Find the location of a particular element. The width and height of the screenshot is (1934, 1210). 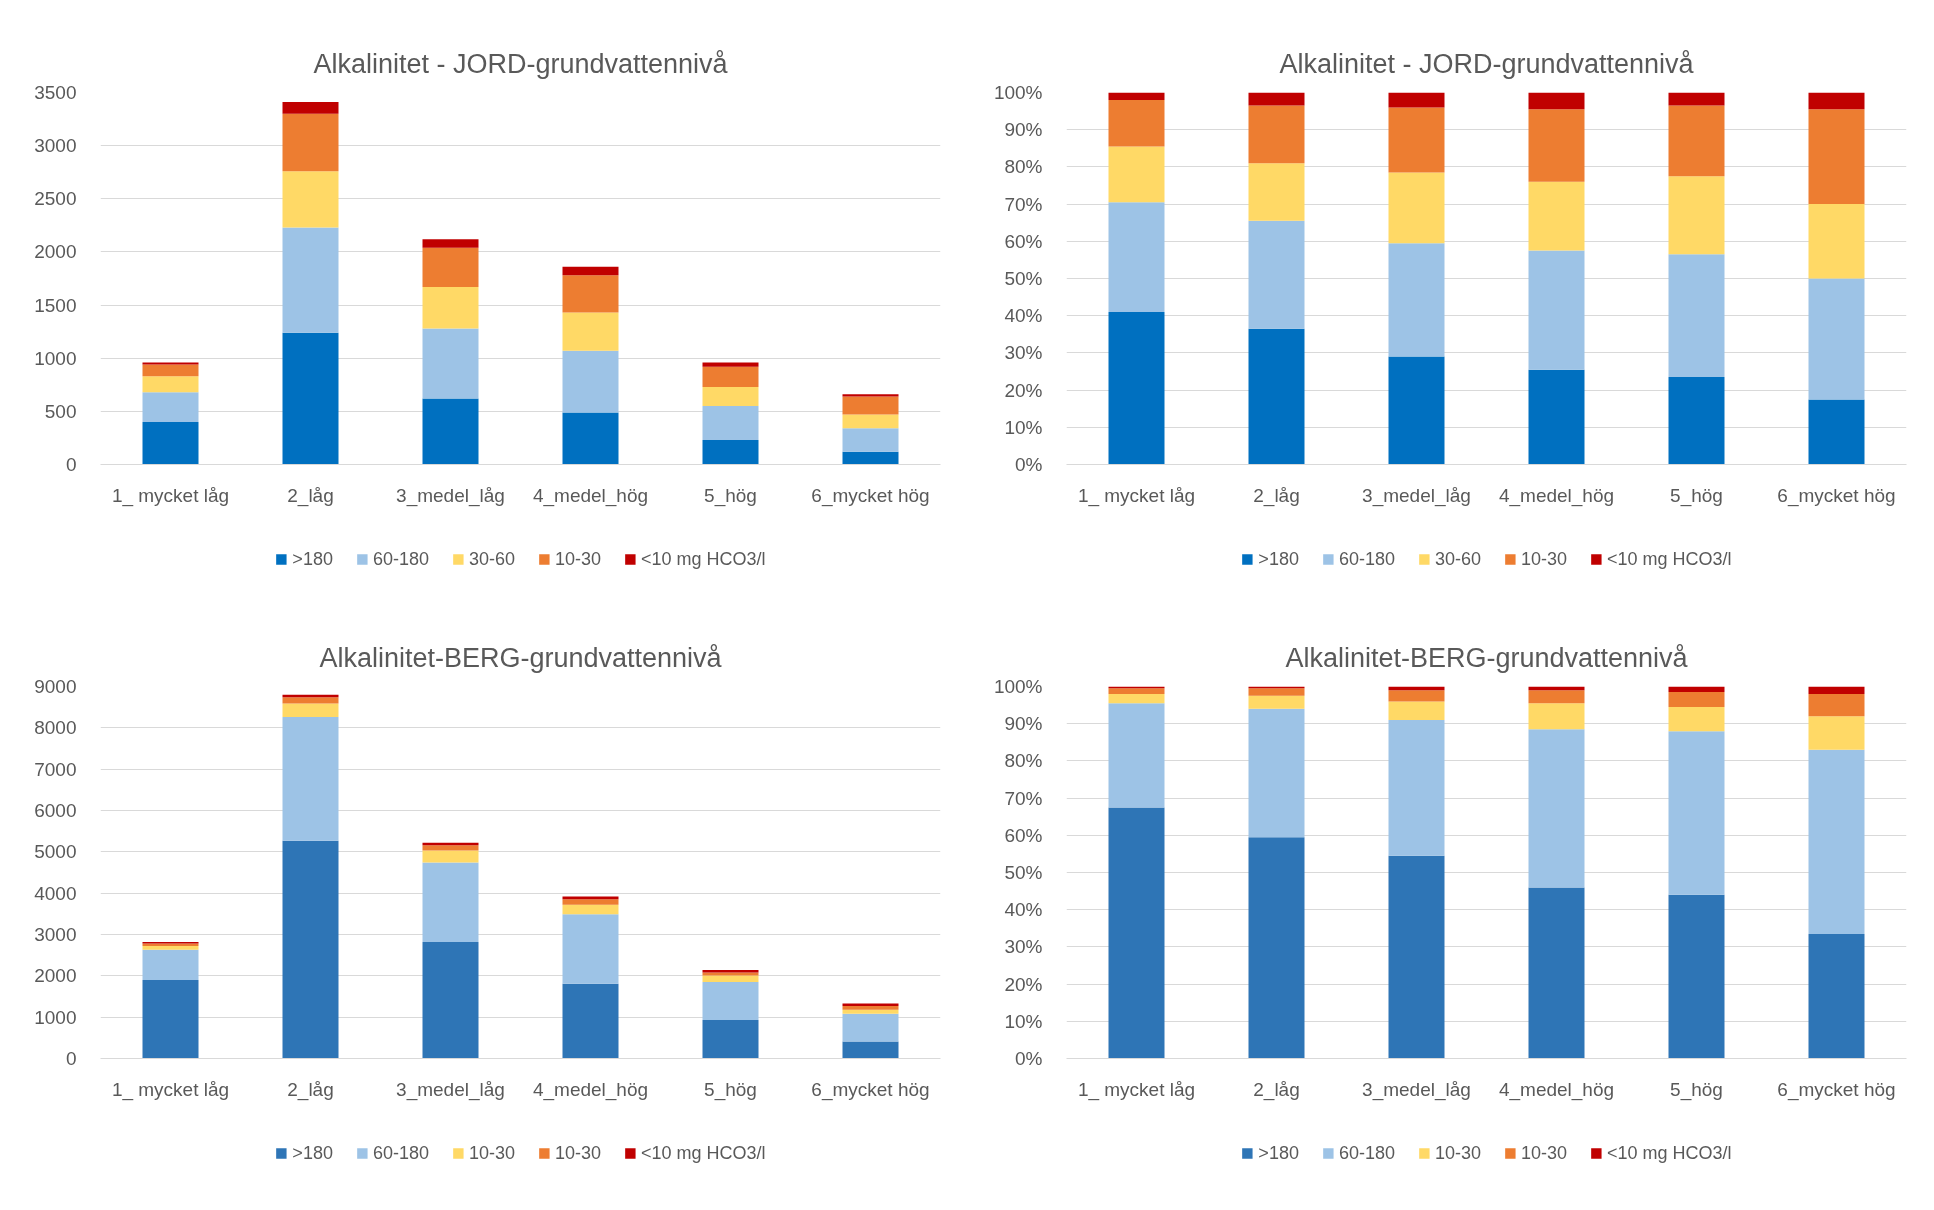

legend-label: <10 mg HCO3/l is located at coordinates (703, 1153).